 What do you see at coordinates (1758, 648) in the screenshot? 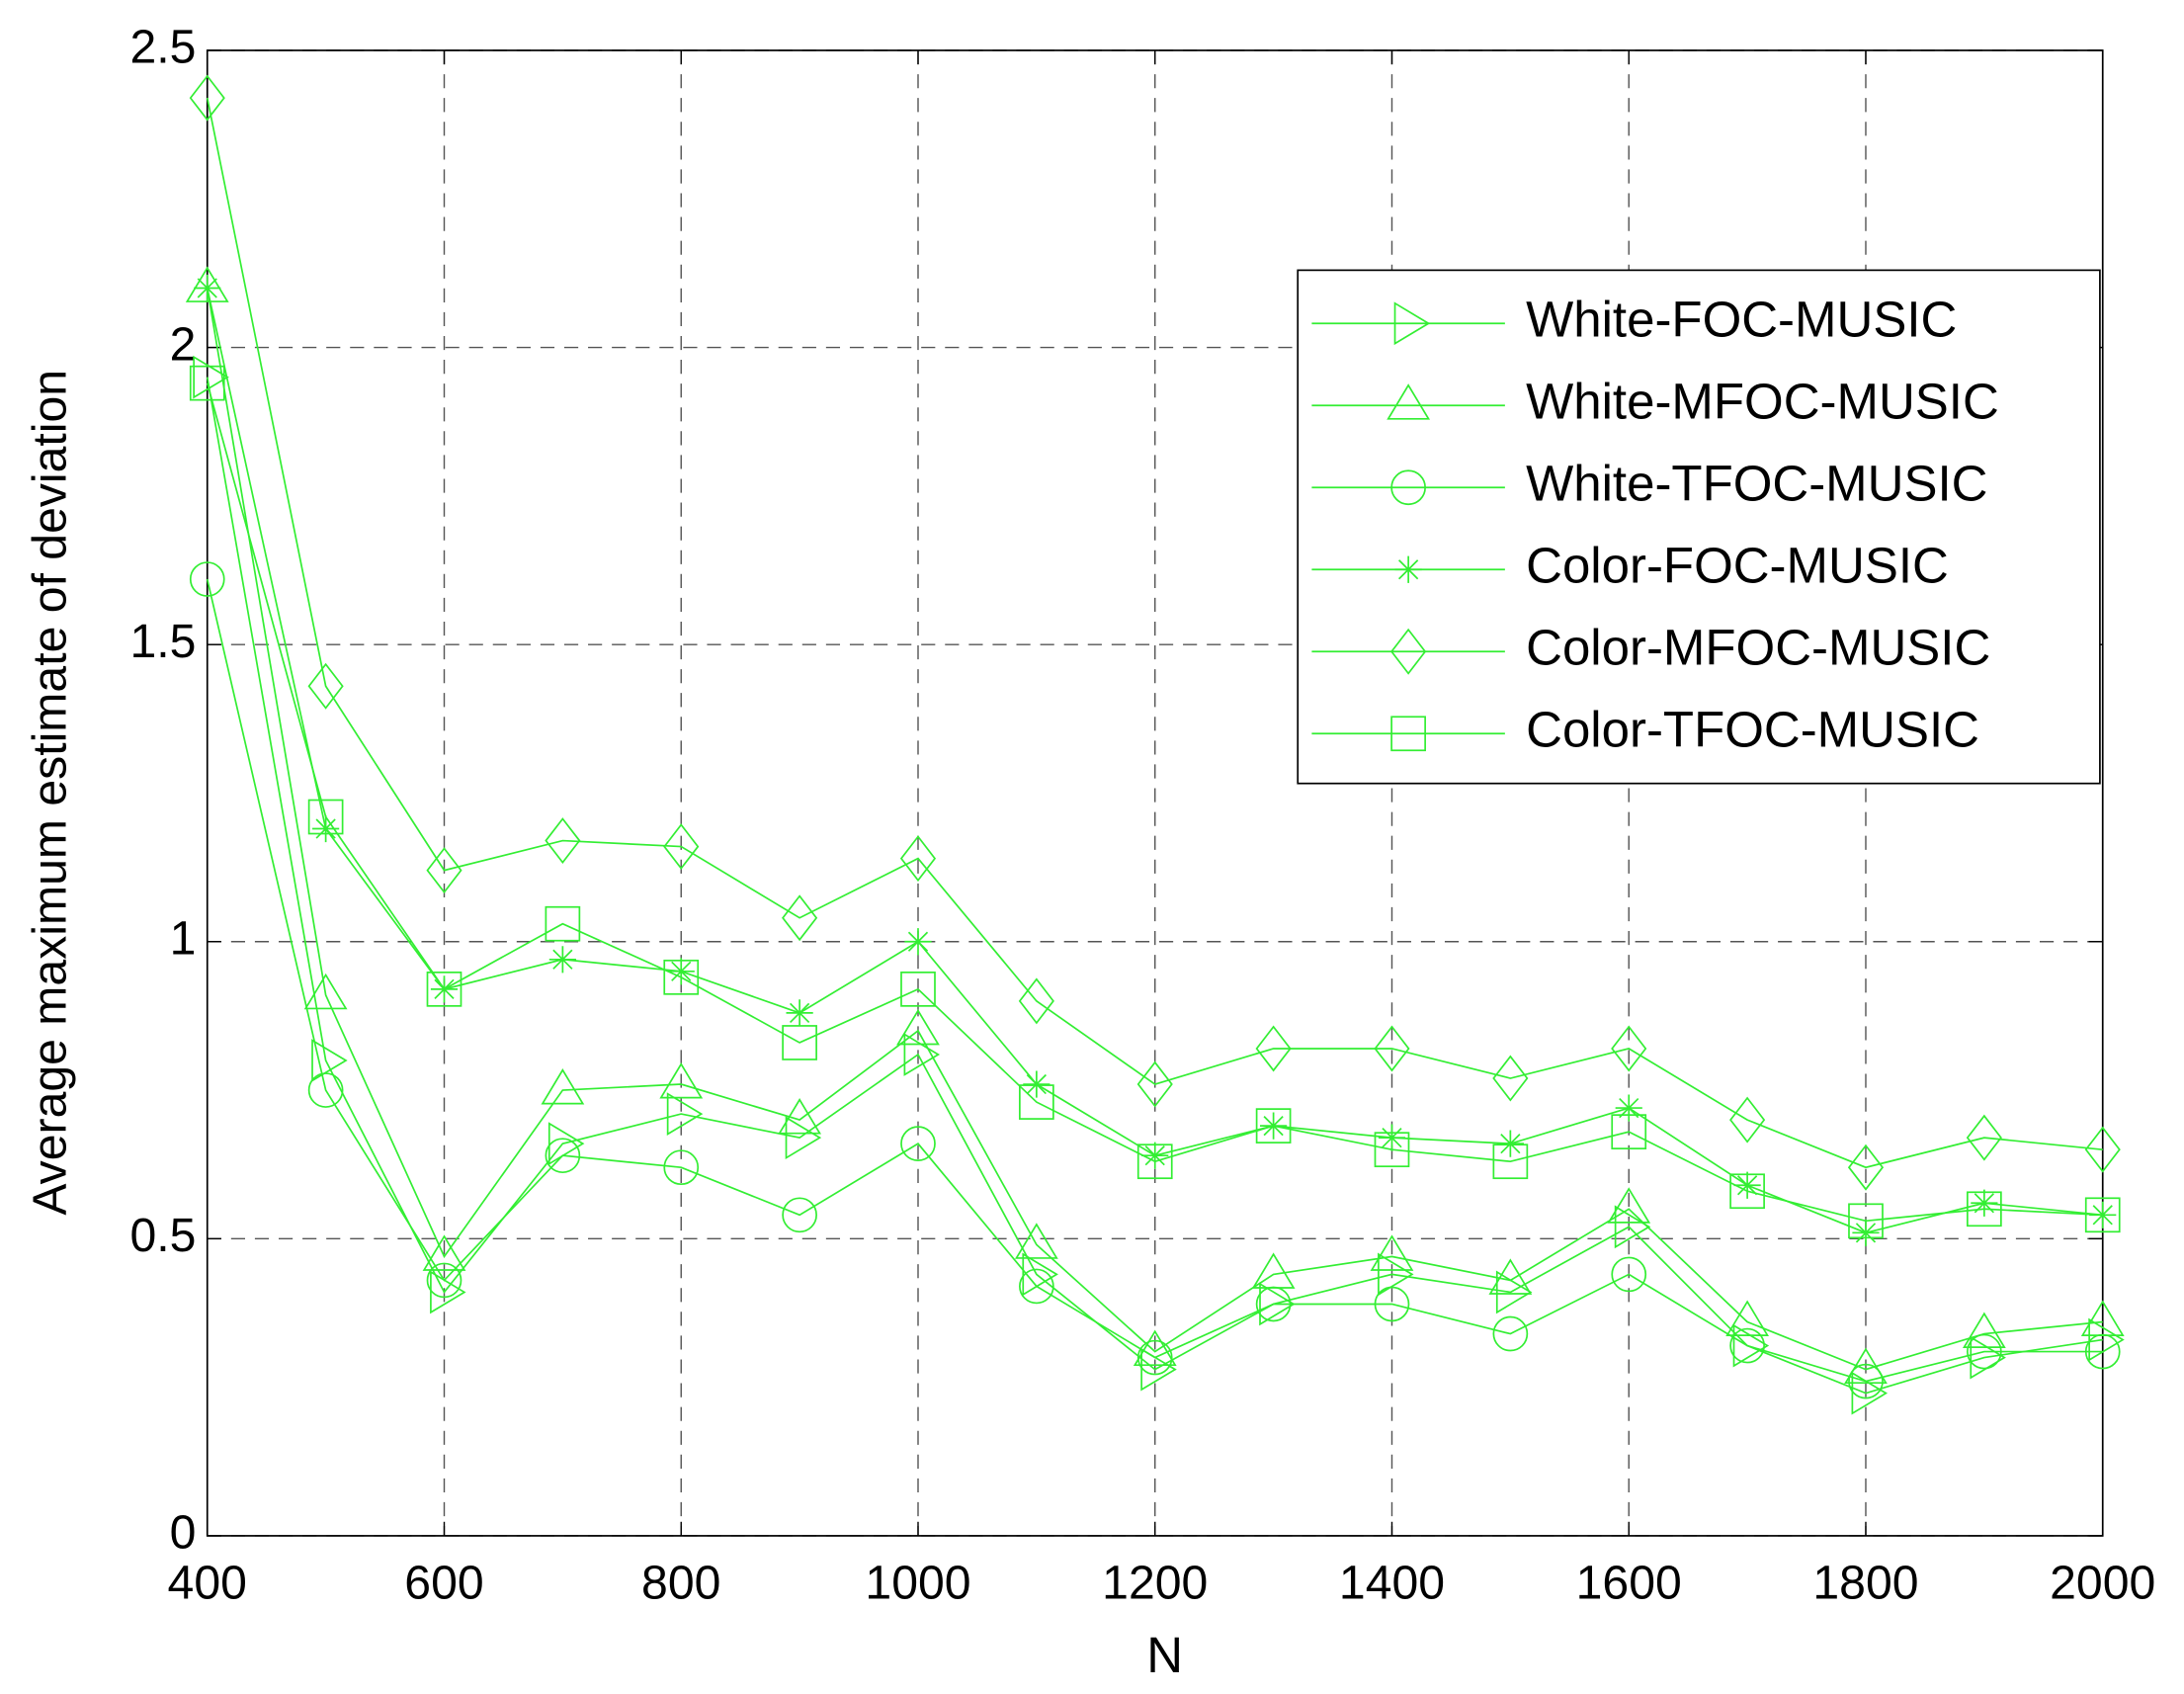
I see `legend-label: Color-MFOC-MUSIC` at bounding box center [1758, 648].